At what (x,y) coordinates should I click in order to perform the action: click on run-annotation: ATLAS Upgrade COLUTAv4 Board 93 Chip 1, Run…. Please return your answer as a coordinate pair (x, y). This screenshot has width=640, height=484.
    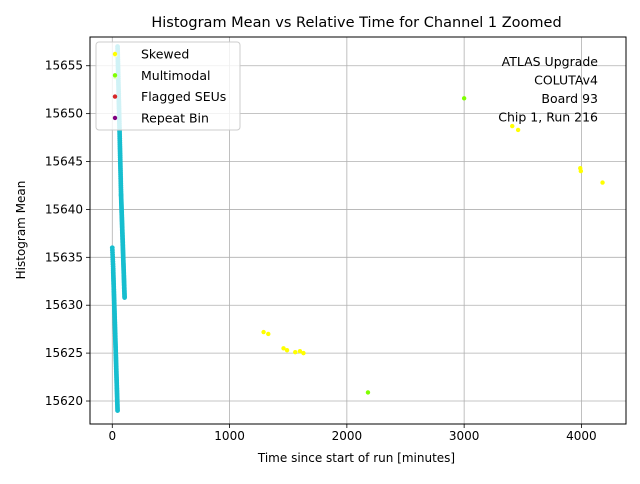
    Looking at the image, I should click on (548, 89).